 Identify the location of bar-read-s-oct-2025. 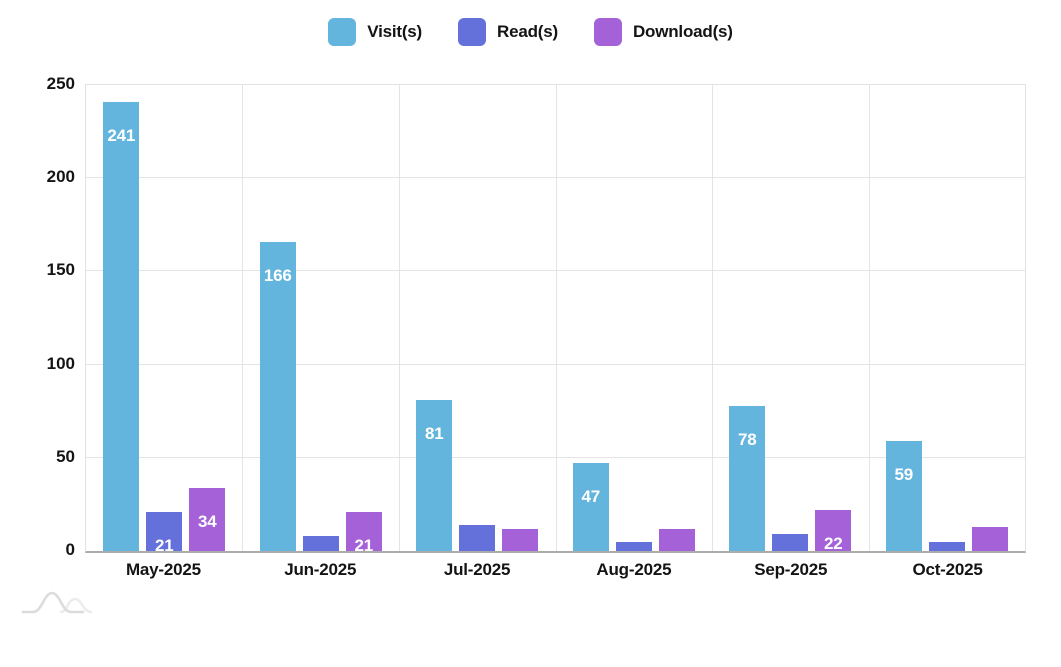
(946, 546).